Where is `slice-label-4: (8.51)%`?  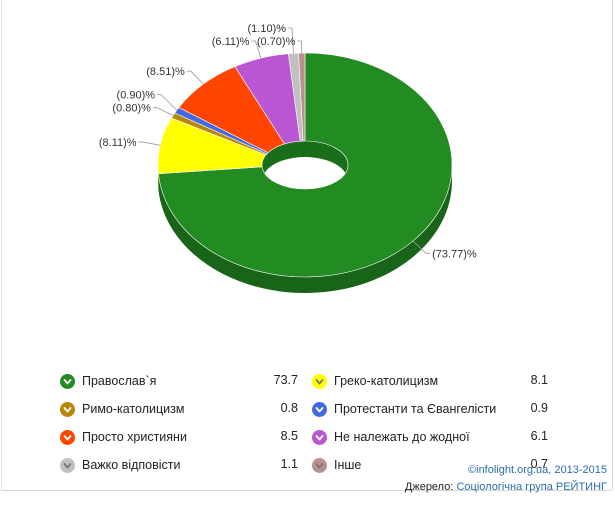
slice-label-4: (8.51)% is located at coordinates (165, 72).